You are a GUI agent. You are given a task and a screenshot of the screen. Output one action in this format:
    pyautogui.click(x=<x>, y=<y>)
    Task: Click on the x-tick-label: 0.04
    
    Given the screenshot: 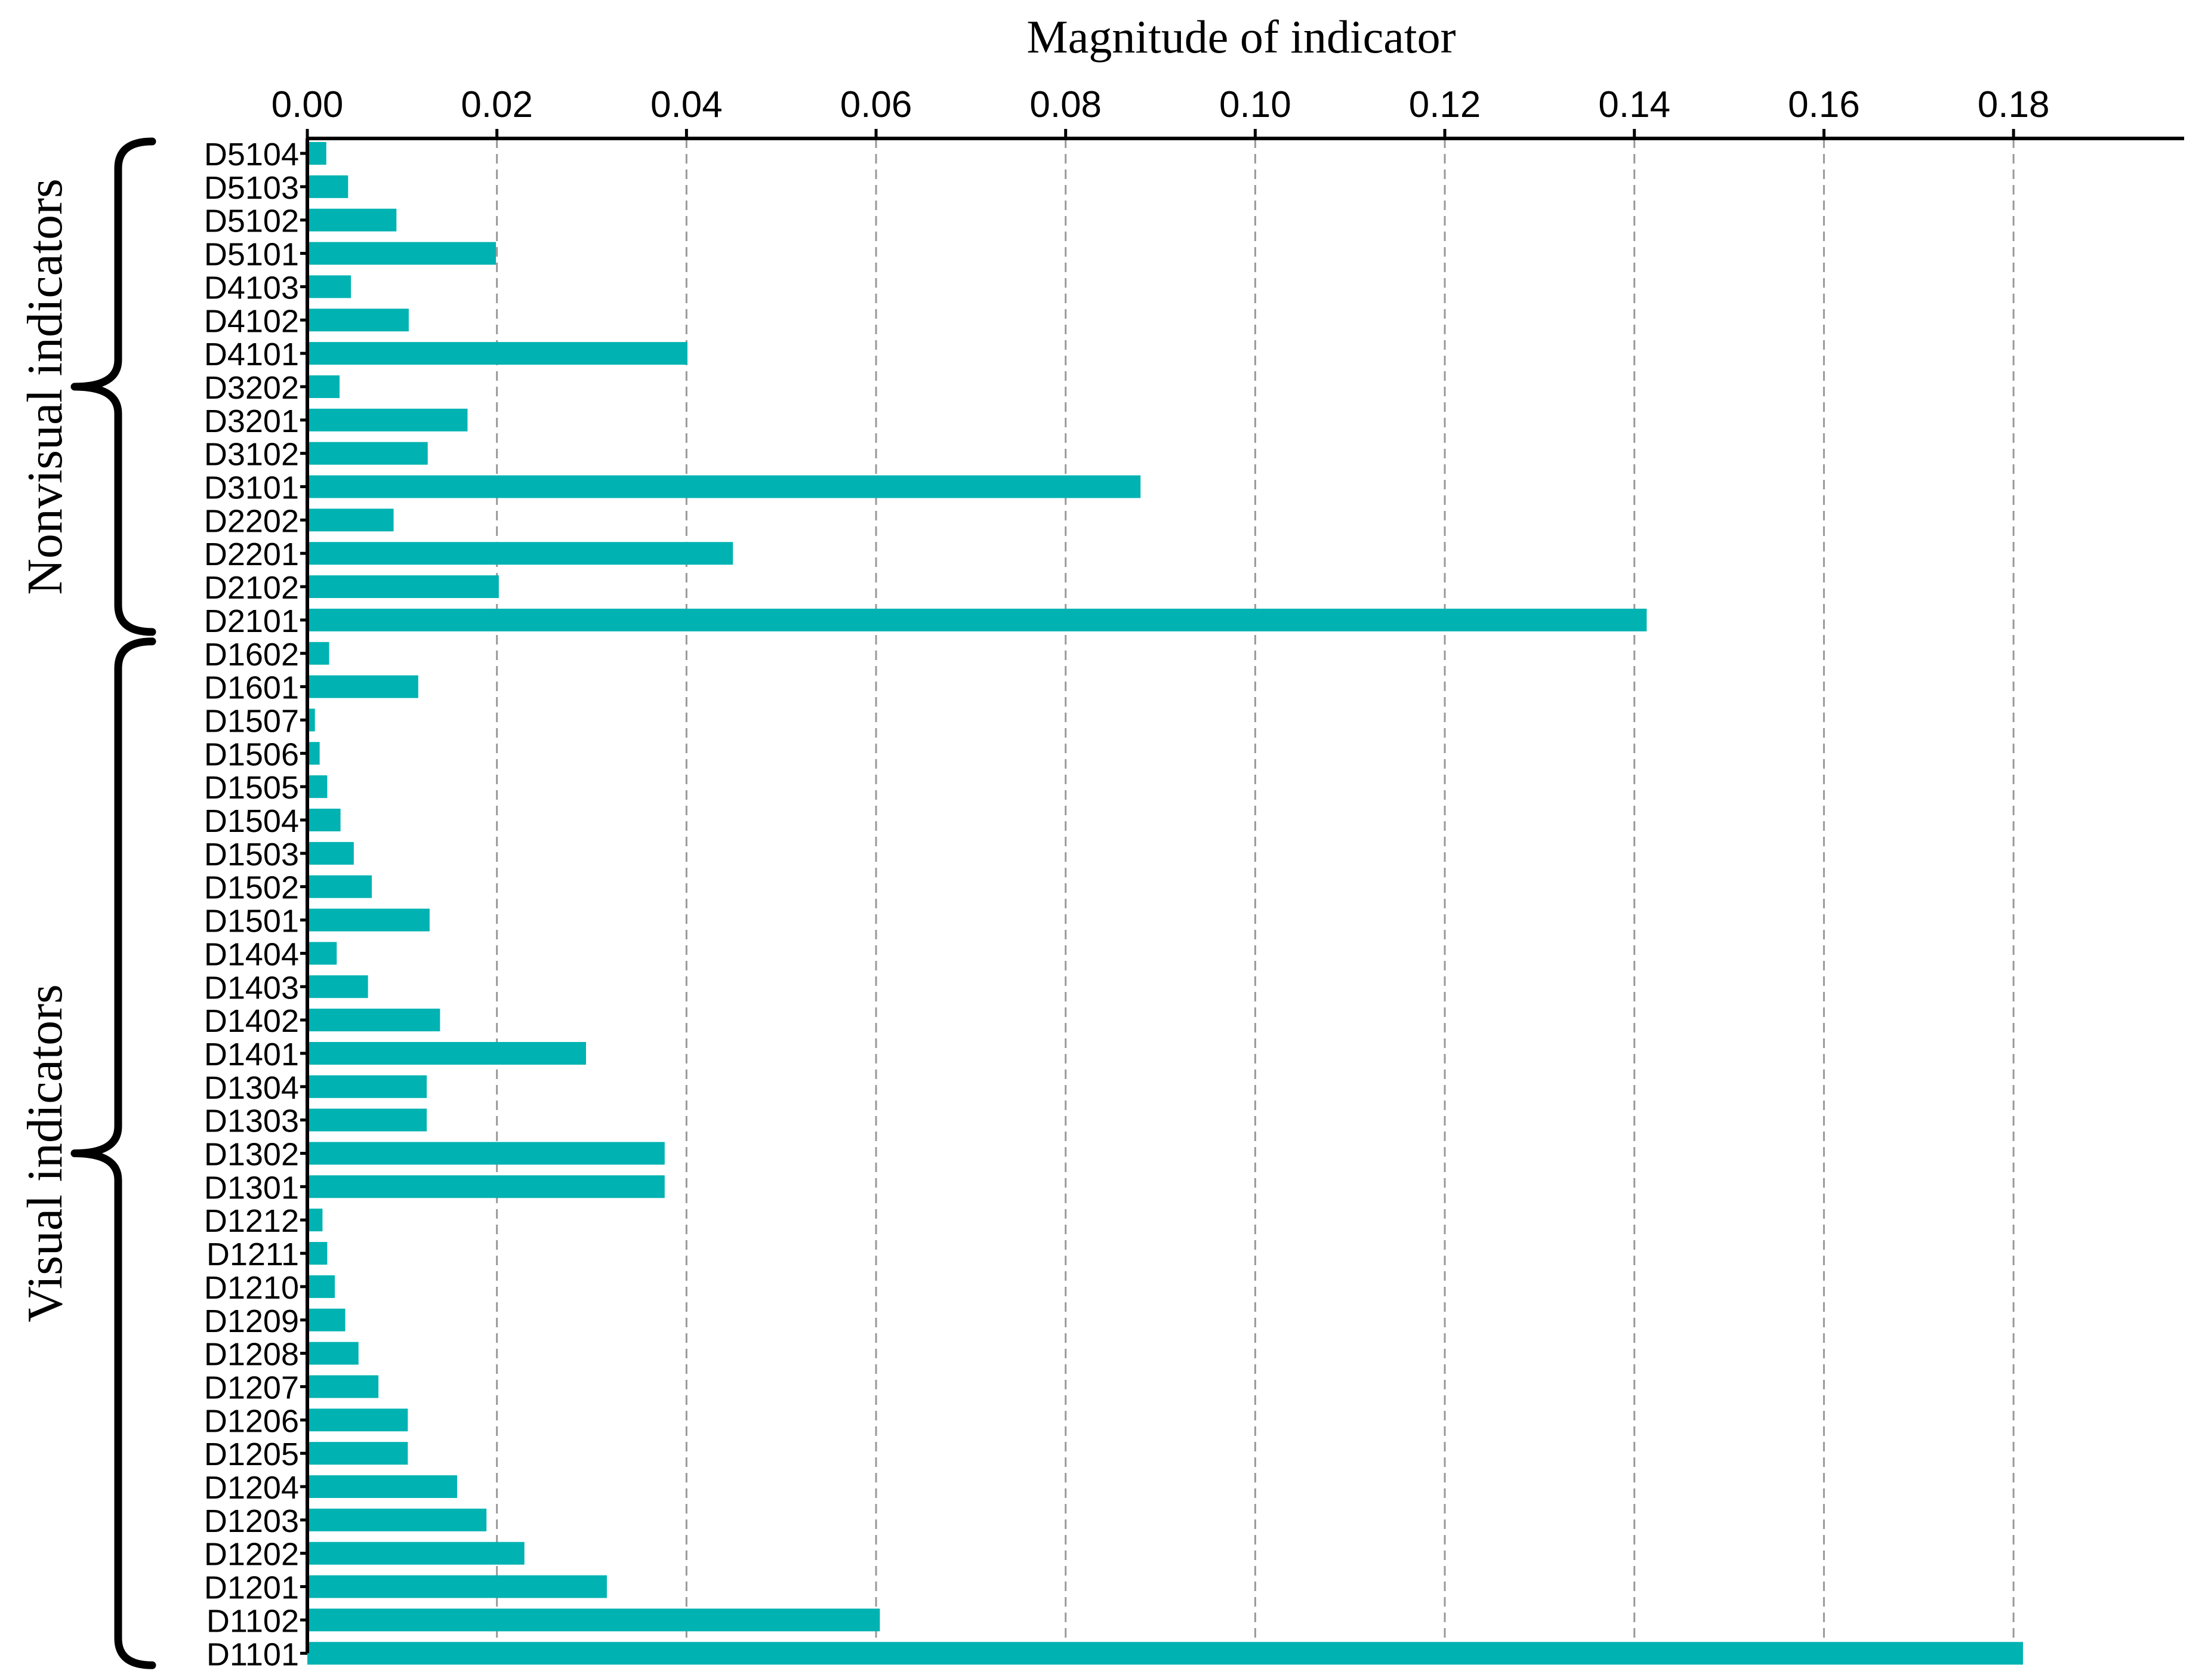 What is the action you would take?
    pyautogui.click(x=687, y=104)
    